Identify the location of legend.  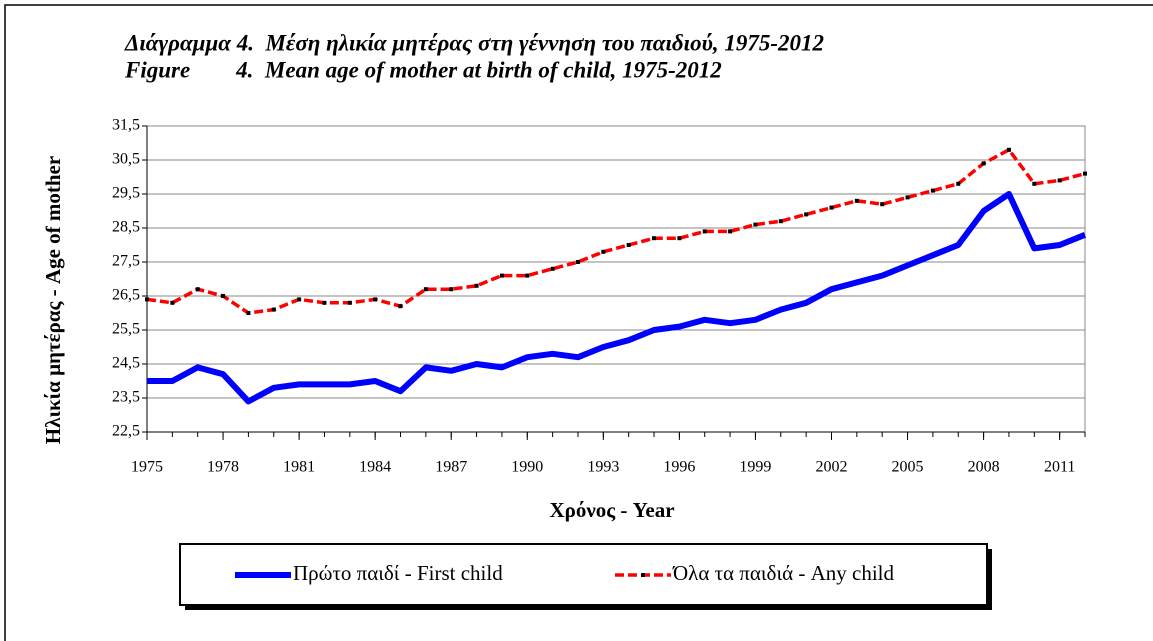
(583, 574).